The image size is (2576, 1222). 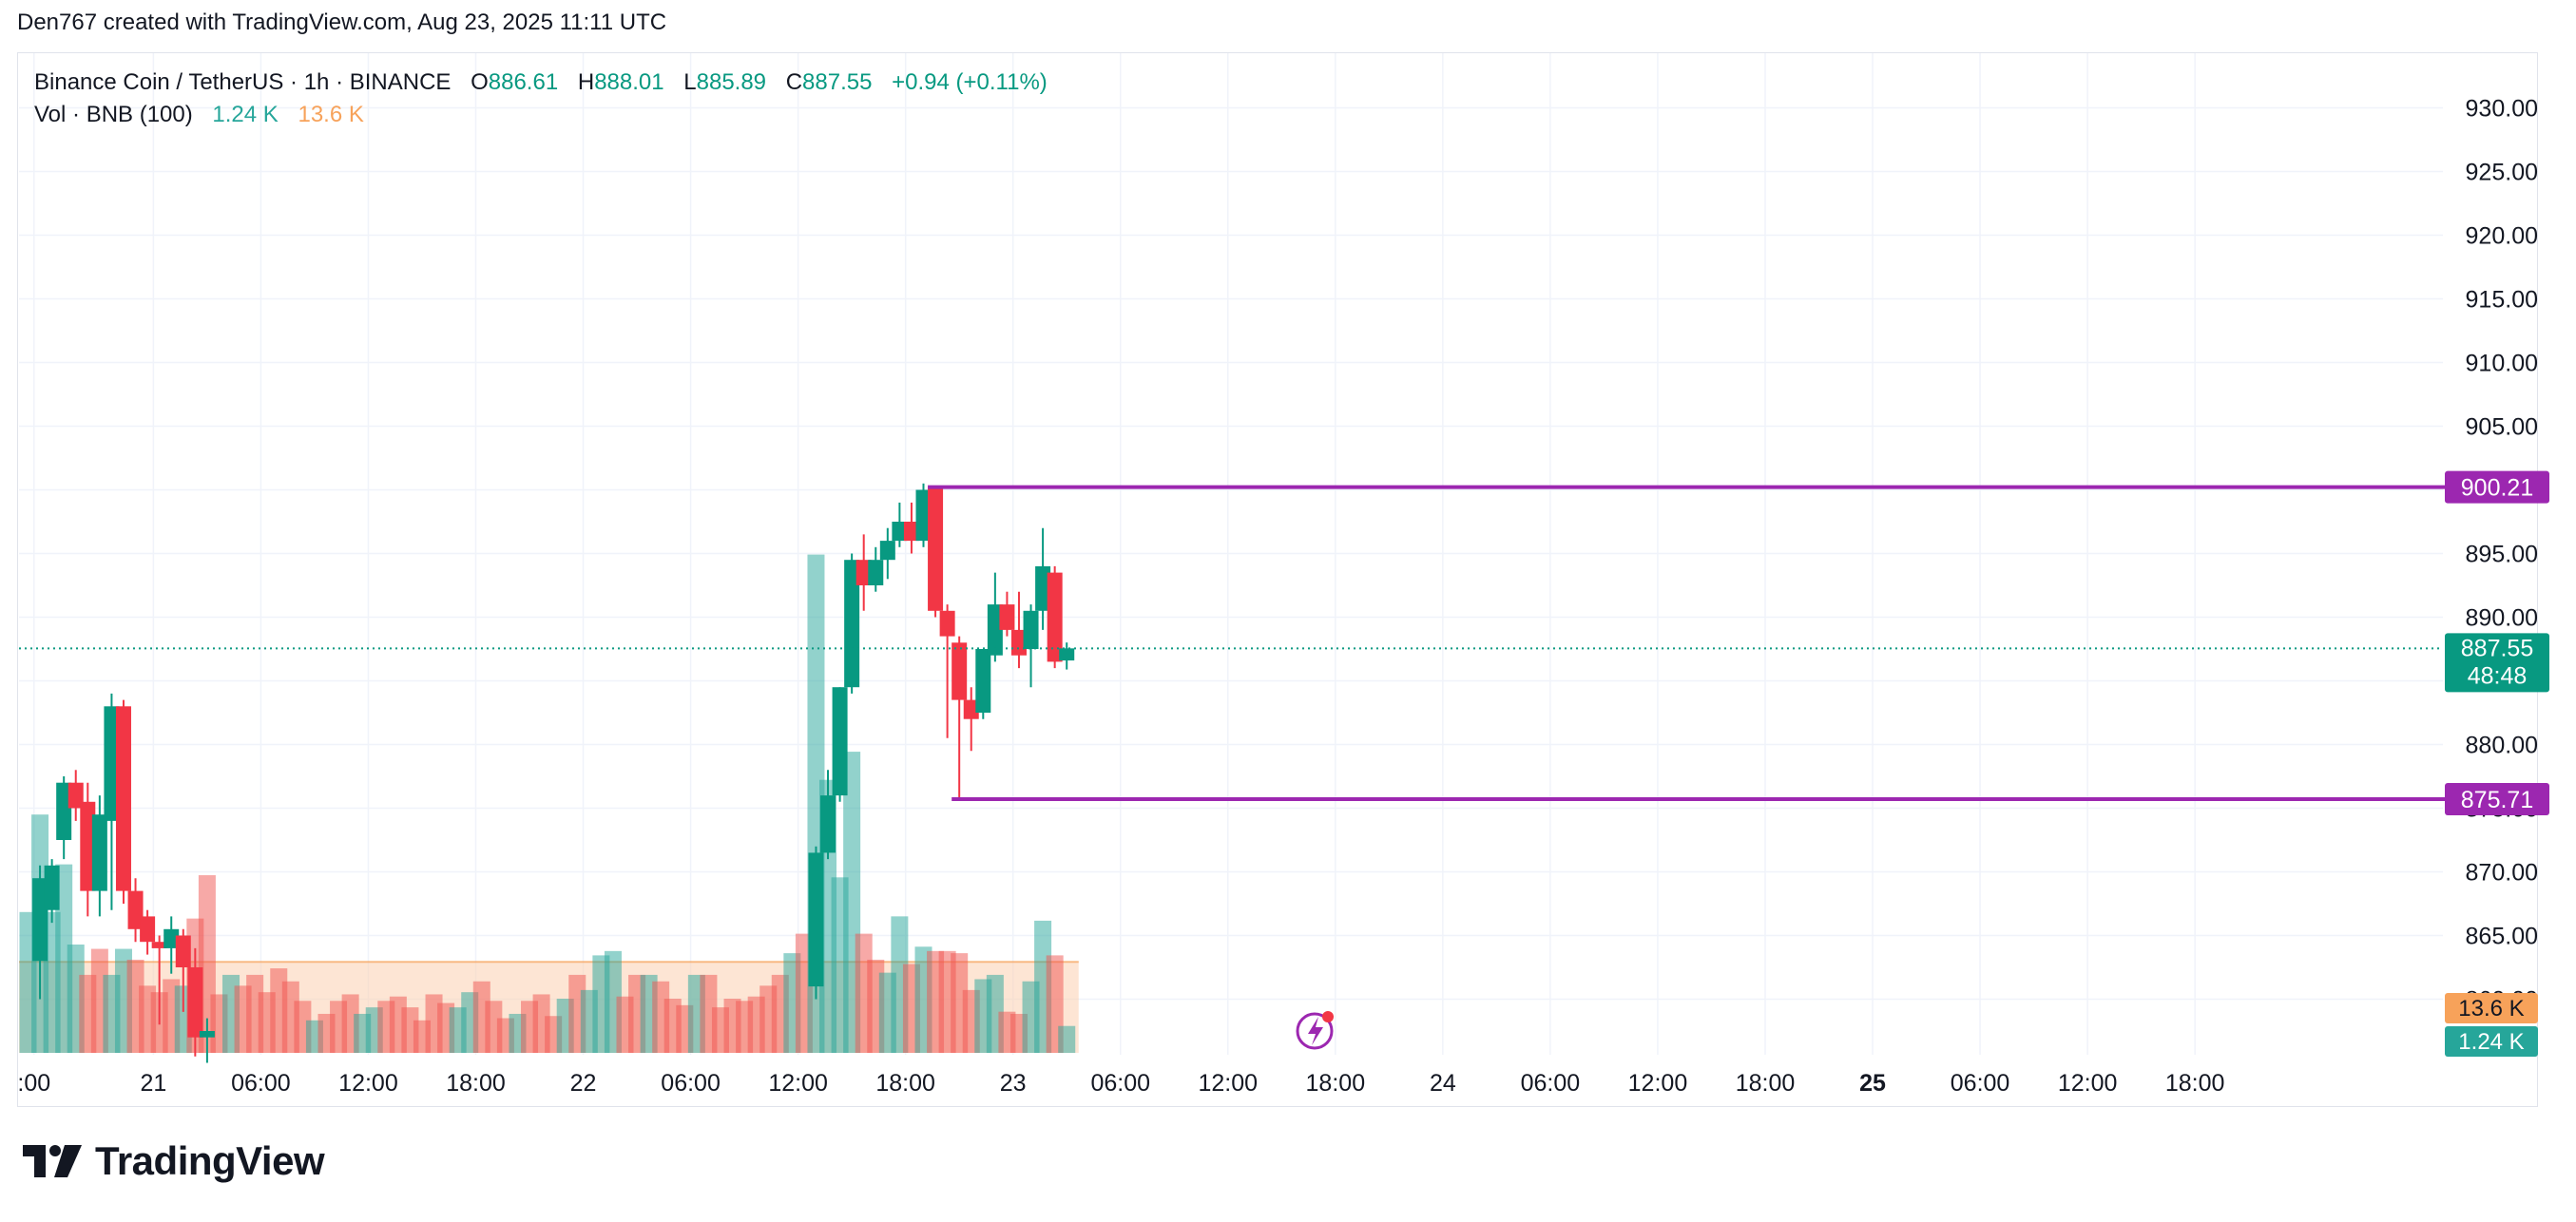 I want to click on time-tick-label: :00, so click(x=33, y=1083).